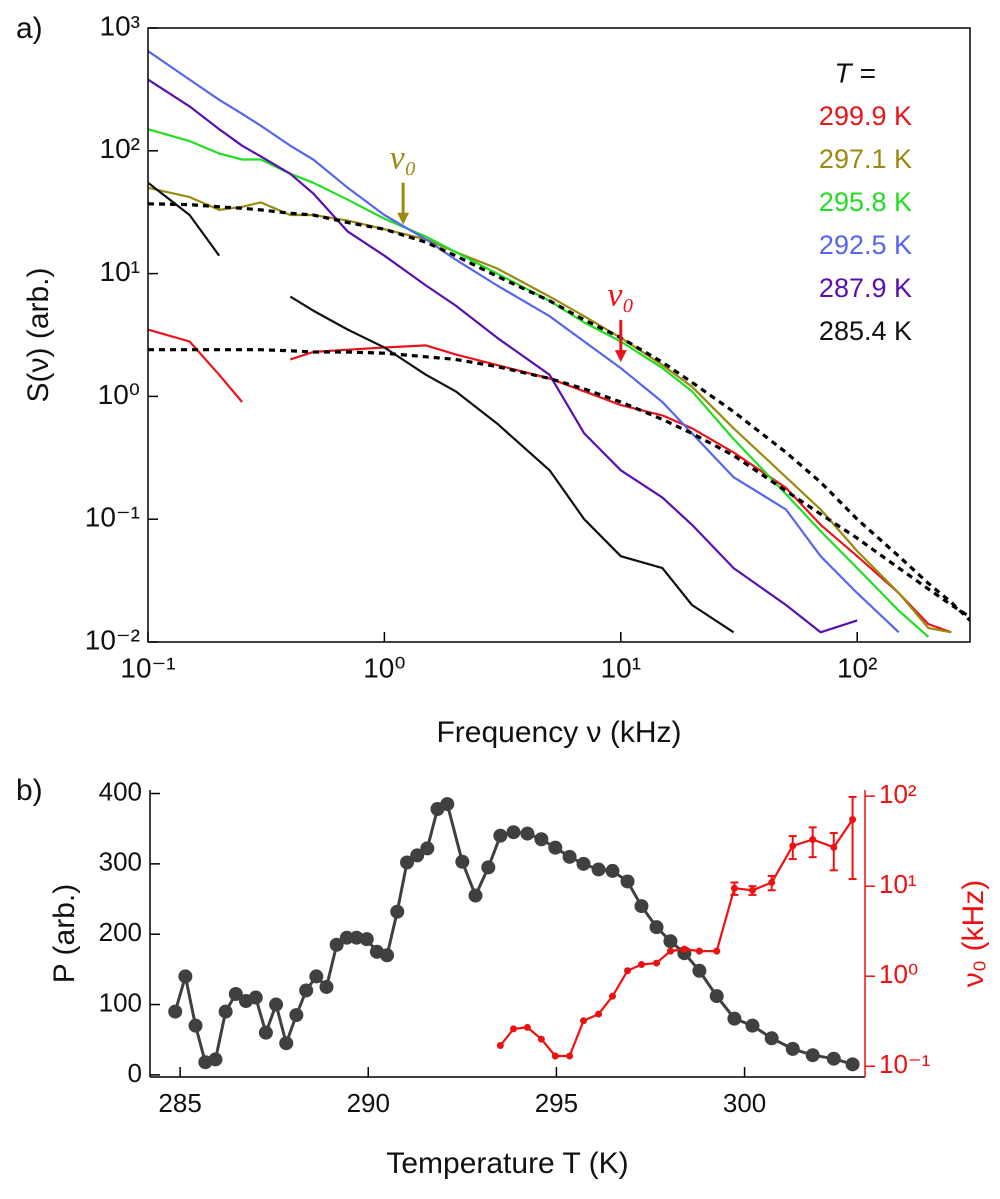 Image resolution: width=1000 pixels, height=1199 pixels. Describe the element at coordinates (120, 25) in the screenshot. I see `y-tick-label: 10³` at that location.